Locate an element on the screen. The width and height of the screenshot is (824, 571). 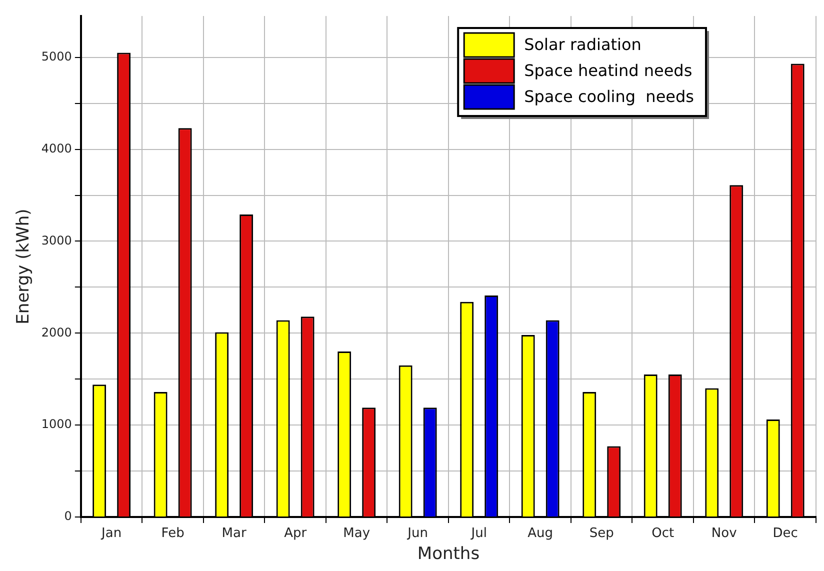
x-tick-label: Nov is located at coordinates (724, 534).